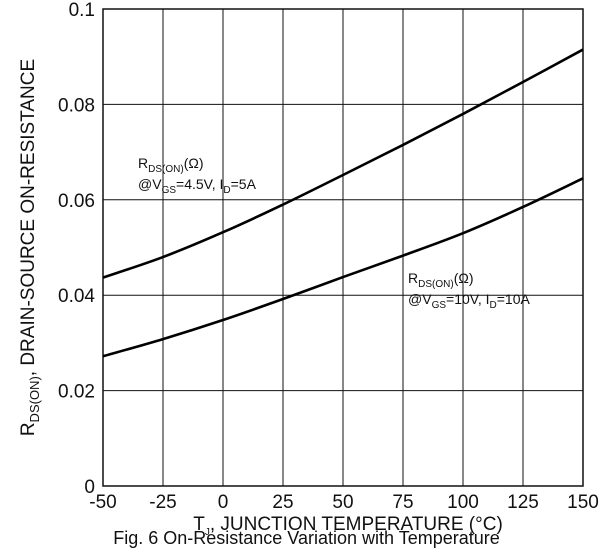  I want to click on series-label-line: @VGS=4.5V, ID=5A, so click(197, 186).